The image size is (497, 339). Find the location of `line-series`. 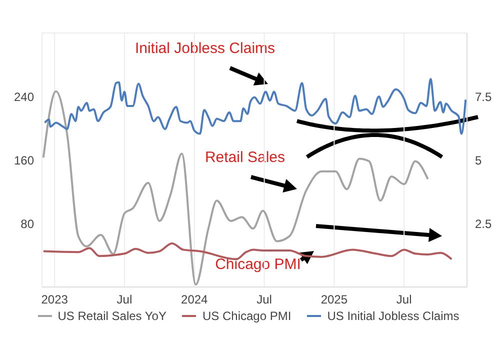

line-series is located at coordinates (255, 106).